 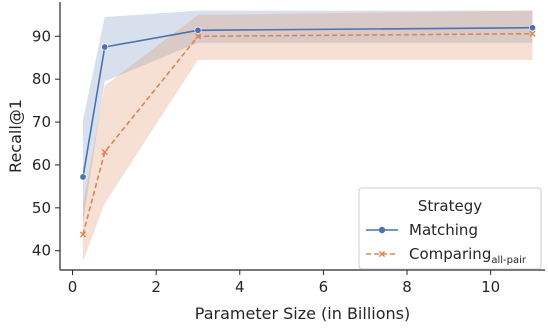 What do you see at coordinates (41, 79) in the screenshot?
I see `y-tick-label: 80` at bounding box center [41, 79].